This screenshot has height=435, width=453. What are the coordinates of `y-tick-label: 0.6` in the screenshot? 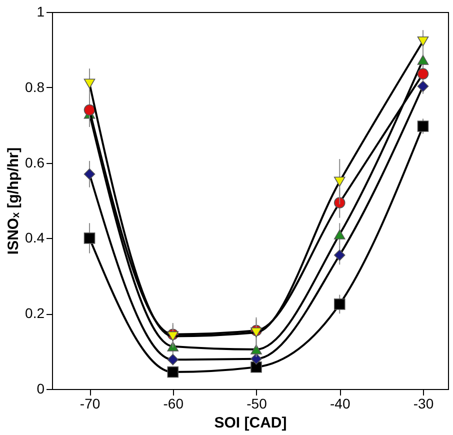 It's located at (35, 162).